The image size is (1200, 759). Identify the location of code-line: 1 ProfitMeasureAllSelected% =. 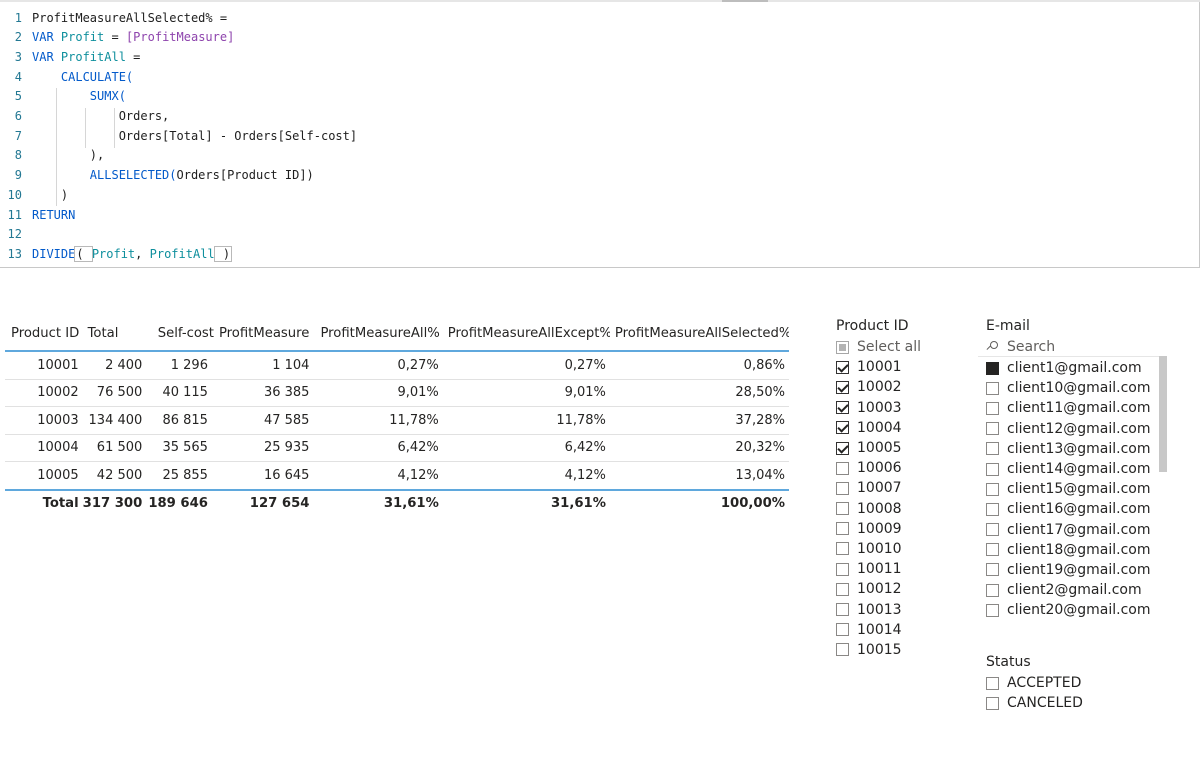
(113, 19).